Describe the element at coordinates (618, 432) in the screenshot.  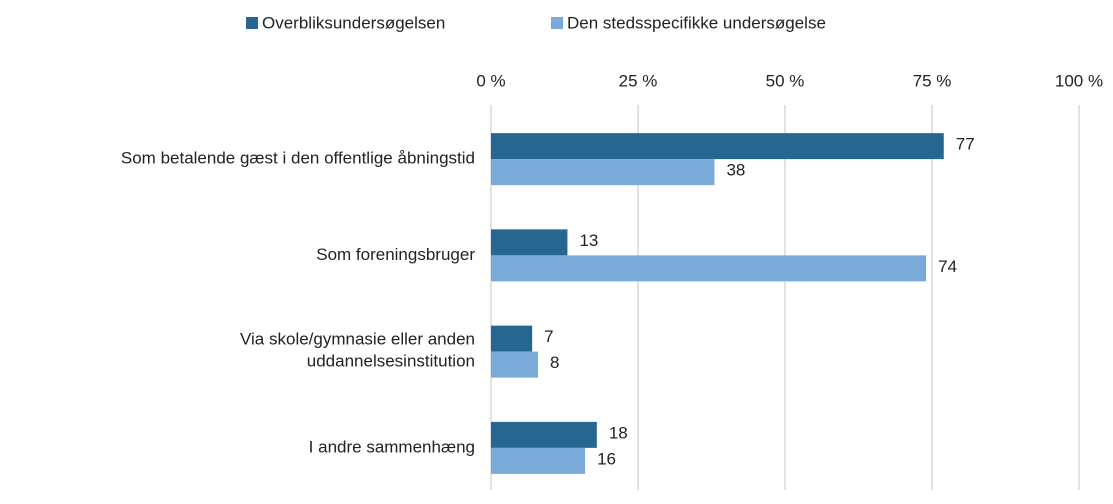
I see `data-label: 18` at that location.